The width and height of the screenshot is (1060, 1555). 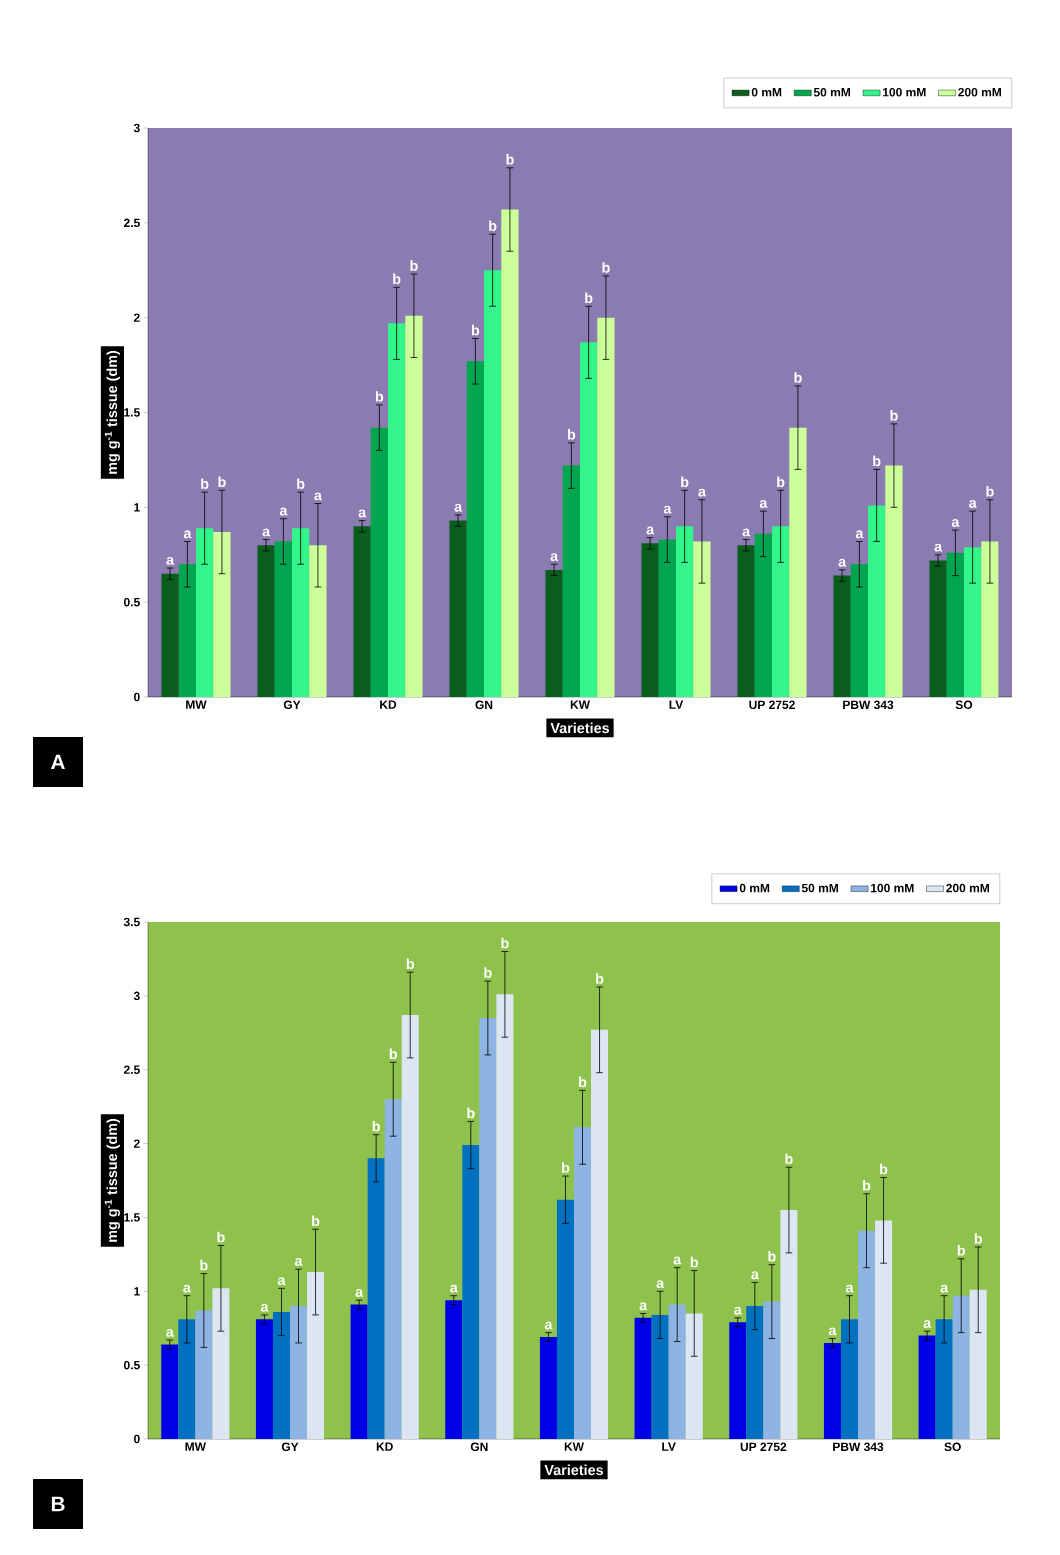 What do you see at coordinates (484, 705) in the screenshot?
I see `x-tick-label: GN` at bounding box center [484, 705].